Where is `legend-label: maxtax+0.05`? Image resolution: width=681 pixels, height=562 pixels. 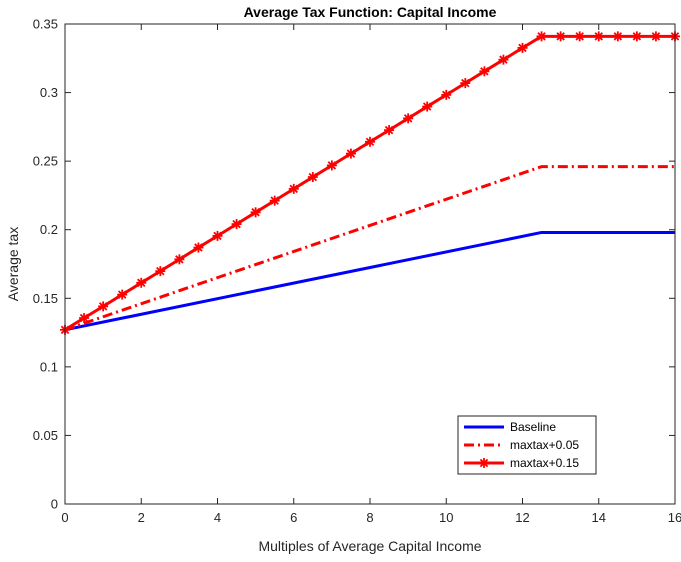 legend-label: maxtax+0.05 is located at coordinates (544, 445).